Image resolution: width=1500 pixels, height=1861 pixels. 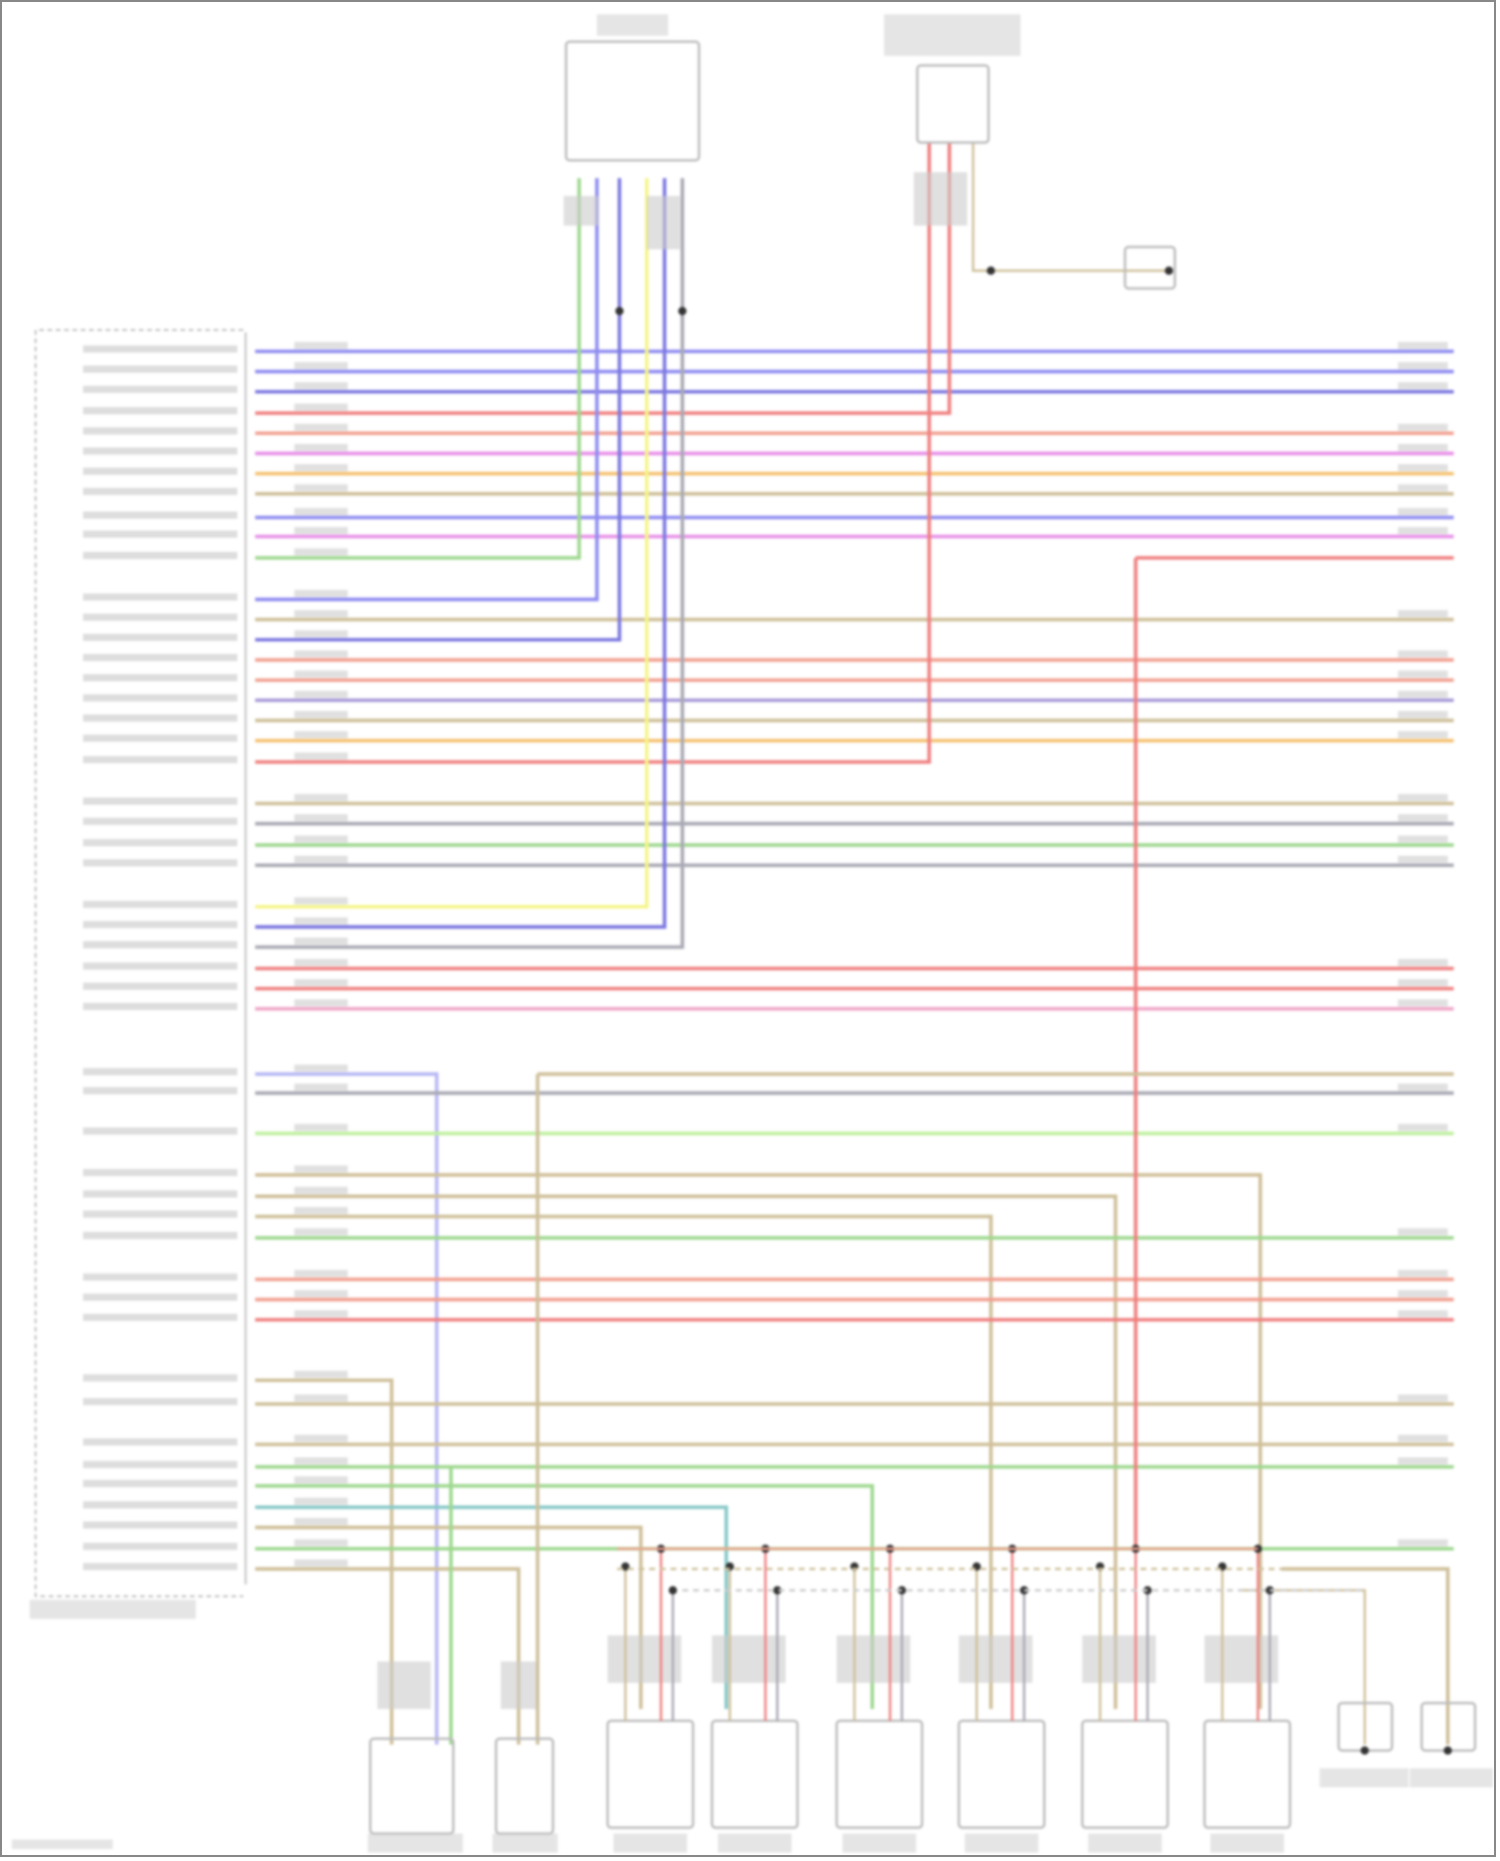 What do you see at coordinates (412, 1786) in the screenshot?
I see `crankshaft-sensor` at bounding box center [412, 1786].